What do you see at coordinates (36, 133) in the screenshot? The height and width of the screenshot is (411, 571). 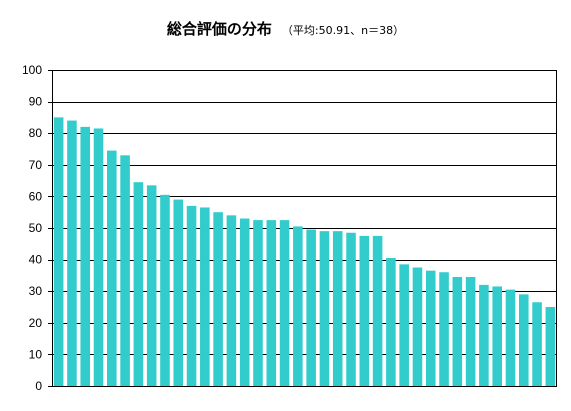 I see `y-tick-label: 80` at bounding box center [36, 133].